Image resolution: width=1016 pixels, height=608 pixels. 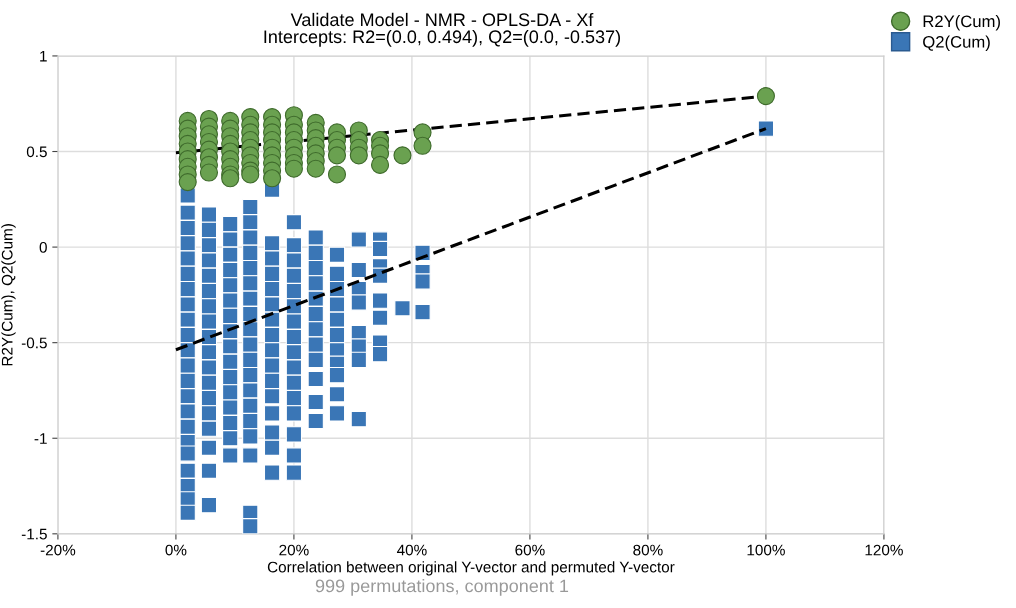 What do you see at coordinates (648, 550) in the screenshot?
I see `x-tick-label: 80%` at bounding box center [648, 550].